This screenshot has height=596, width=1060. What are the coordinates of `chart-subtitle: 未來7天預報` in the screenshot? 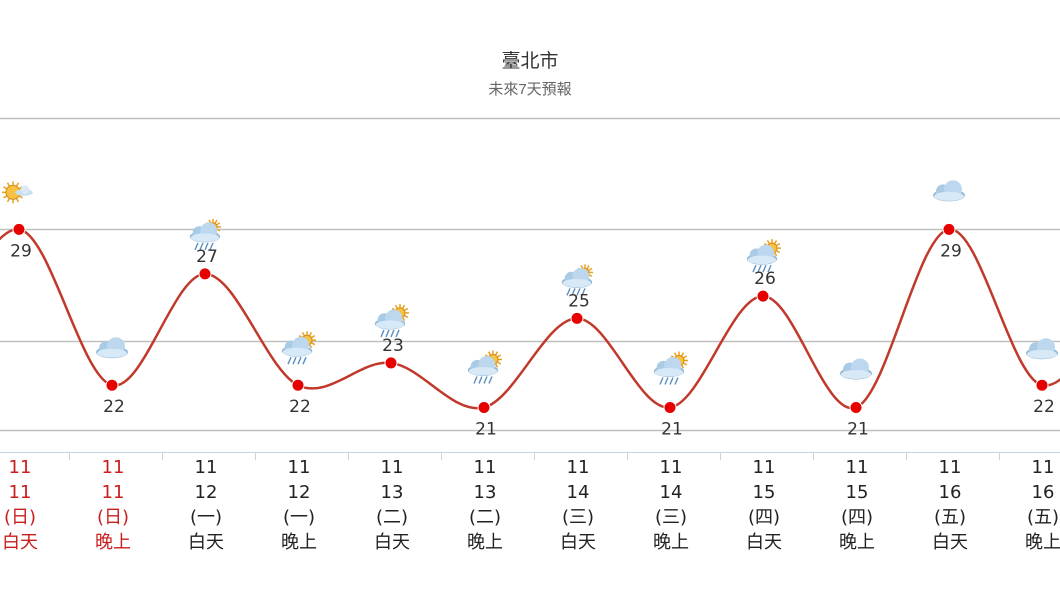 It's located at (530, 89).